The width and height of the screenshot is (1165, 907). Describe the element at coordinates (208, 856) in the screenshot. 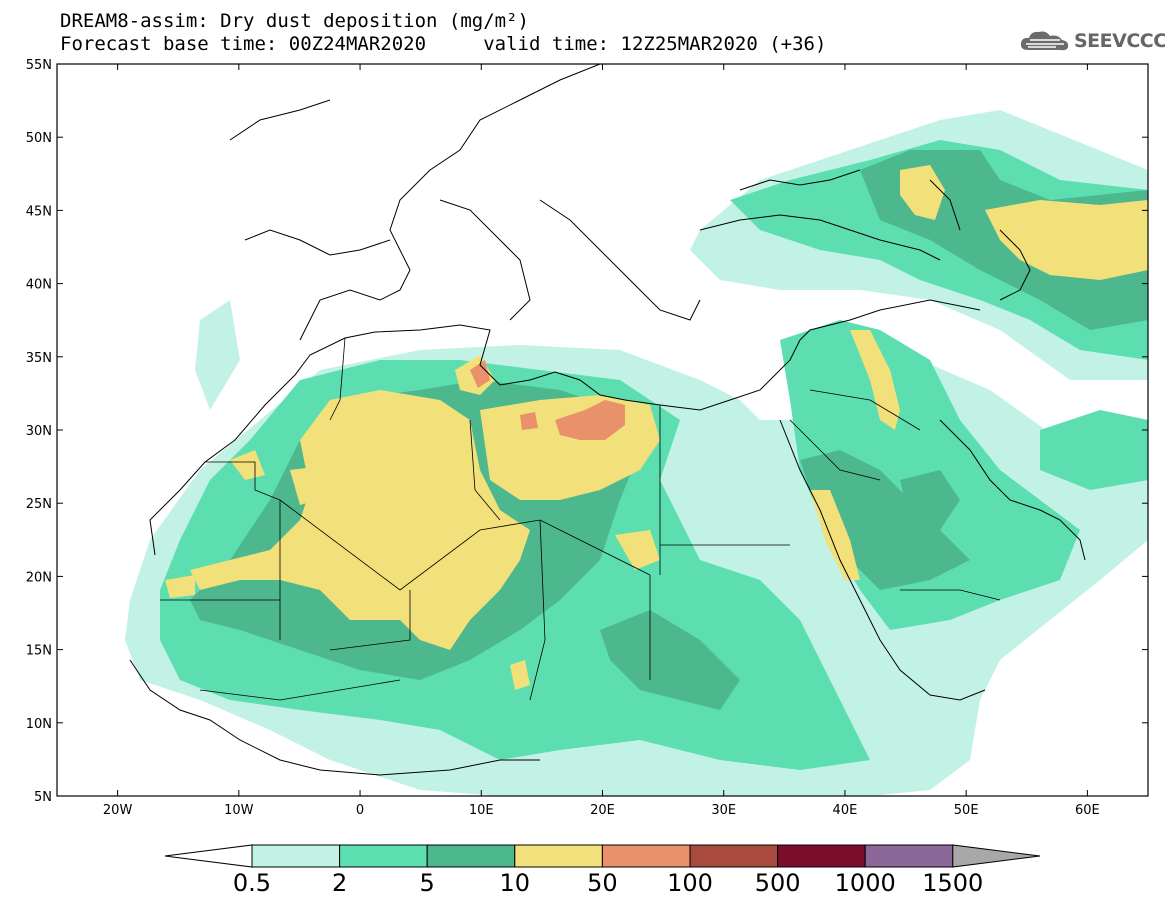

I see `colorbar-under-arrow` at that location.